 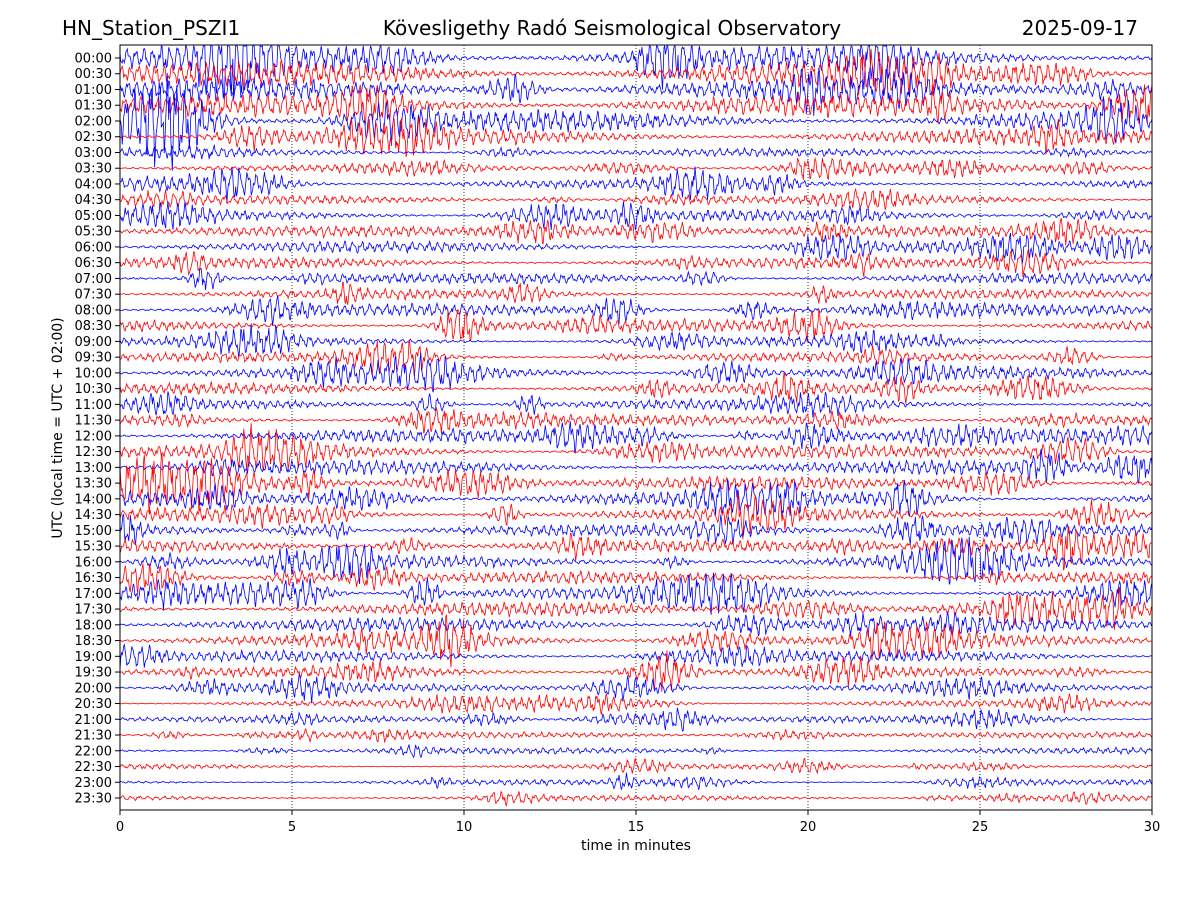 What do you see at coordinates (93, 326) in the screenshot?
I see `y-tick-label: 08:30` at bounding box center [93, 326].